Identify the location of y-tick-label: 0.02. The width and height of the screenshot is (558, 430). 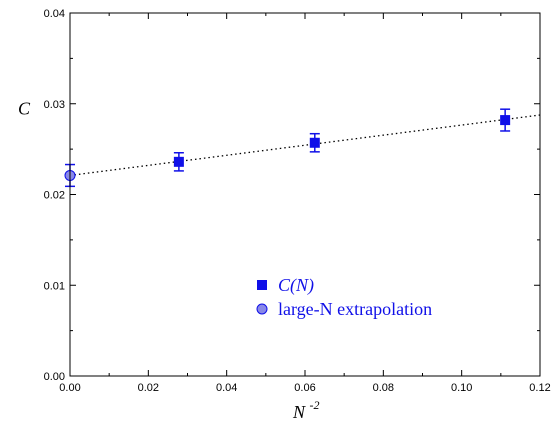
(54, 196).